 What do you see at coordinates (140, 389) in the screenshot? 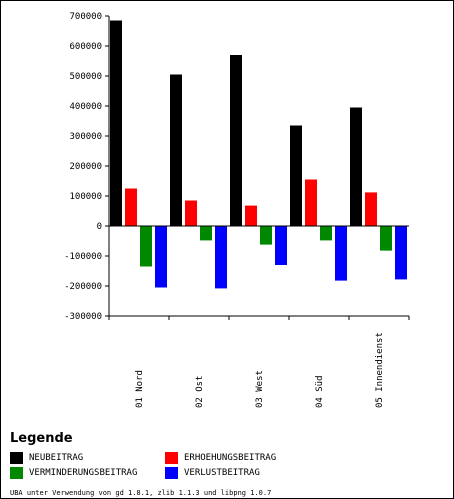
I see `x-tick-label: 01 Nord` at bounding box center [140, 389].